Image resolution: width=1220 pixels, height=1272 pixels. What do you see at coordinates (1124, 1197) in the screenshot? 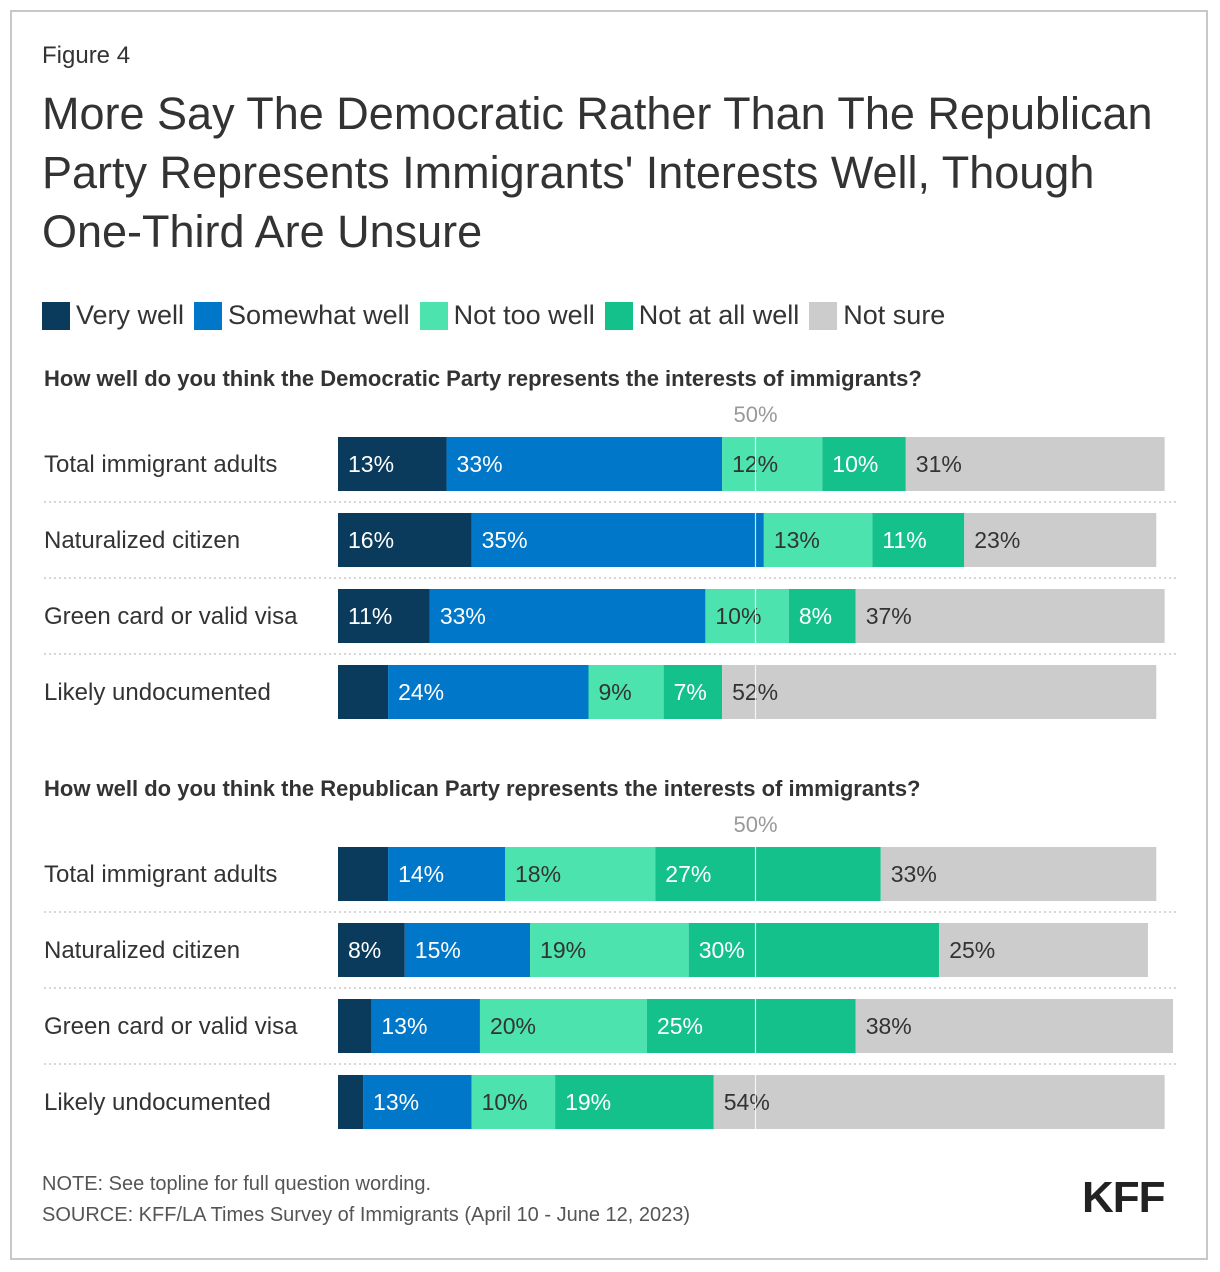
I see `kff-logo: KFF` at bounding box center [1124, 1197].